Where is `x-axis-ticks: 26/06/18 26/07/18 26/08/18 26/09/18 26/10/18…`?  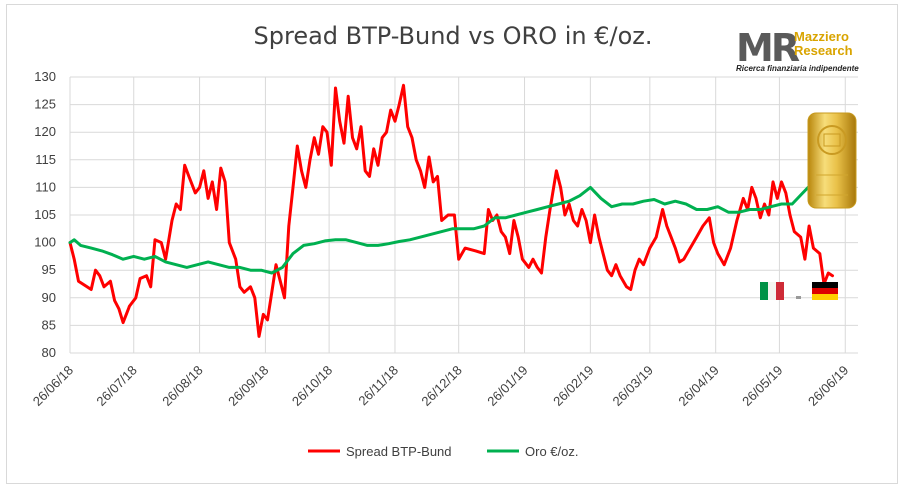 x-axis-ticks: 26/06/18 26/07/18 26/08/18 26/09/18 26/10/18… is located at coordinates (441, 386).